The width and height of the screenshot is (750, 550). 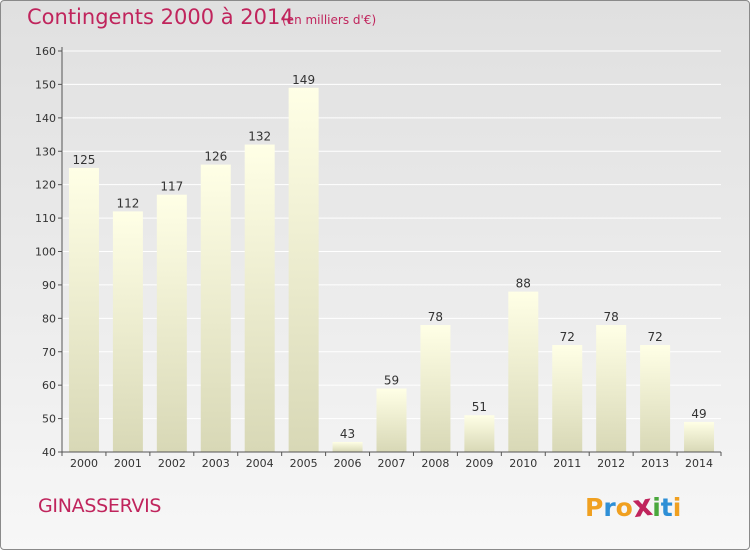 I want to click on x-tick-label: 2004, so click(x=260, y=463).